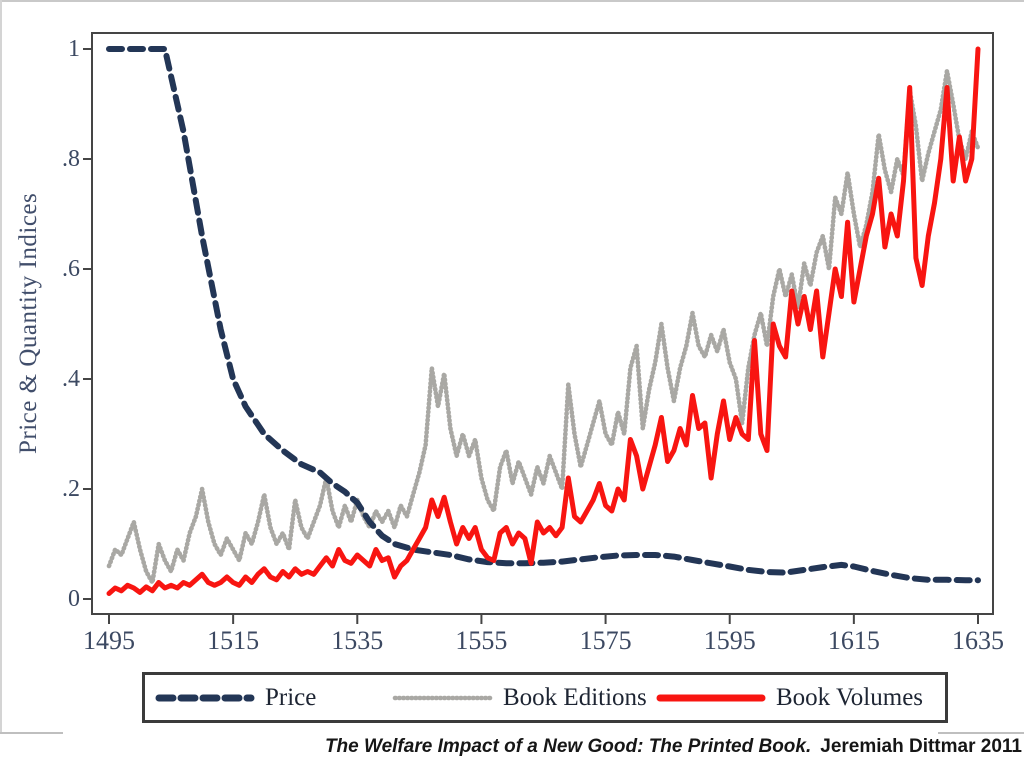  I want to click on y-tick-label: .4, so click(71, 379).